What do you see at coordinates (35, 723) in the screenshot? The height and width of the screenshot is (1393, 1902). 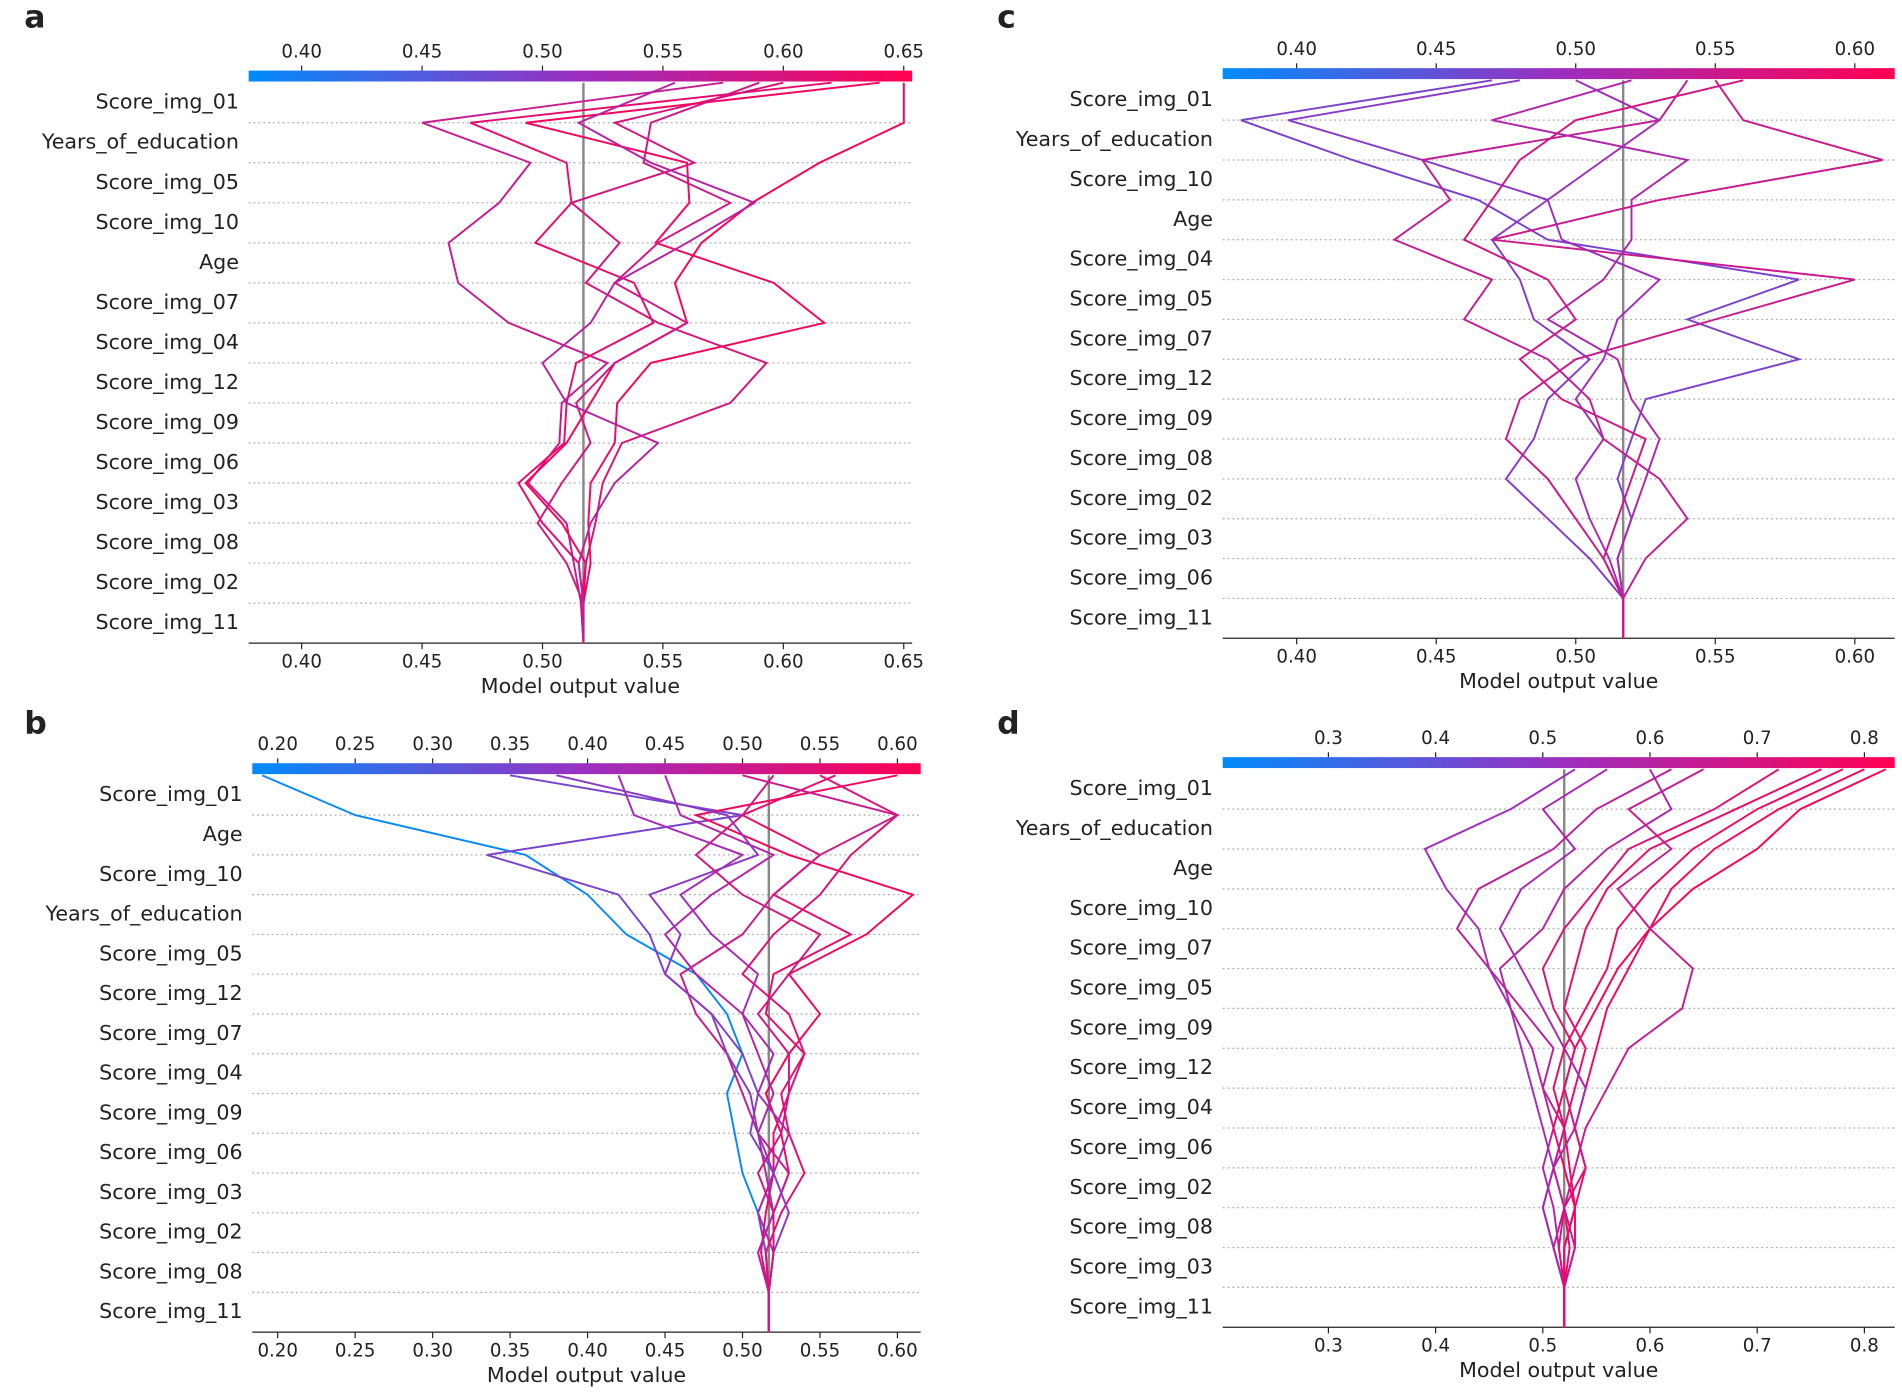 I see `panel-label: b` at bounding box center [35, 723].